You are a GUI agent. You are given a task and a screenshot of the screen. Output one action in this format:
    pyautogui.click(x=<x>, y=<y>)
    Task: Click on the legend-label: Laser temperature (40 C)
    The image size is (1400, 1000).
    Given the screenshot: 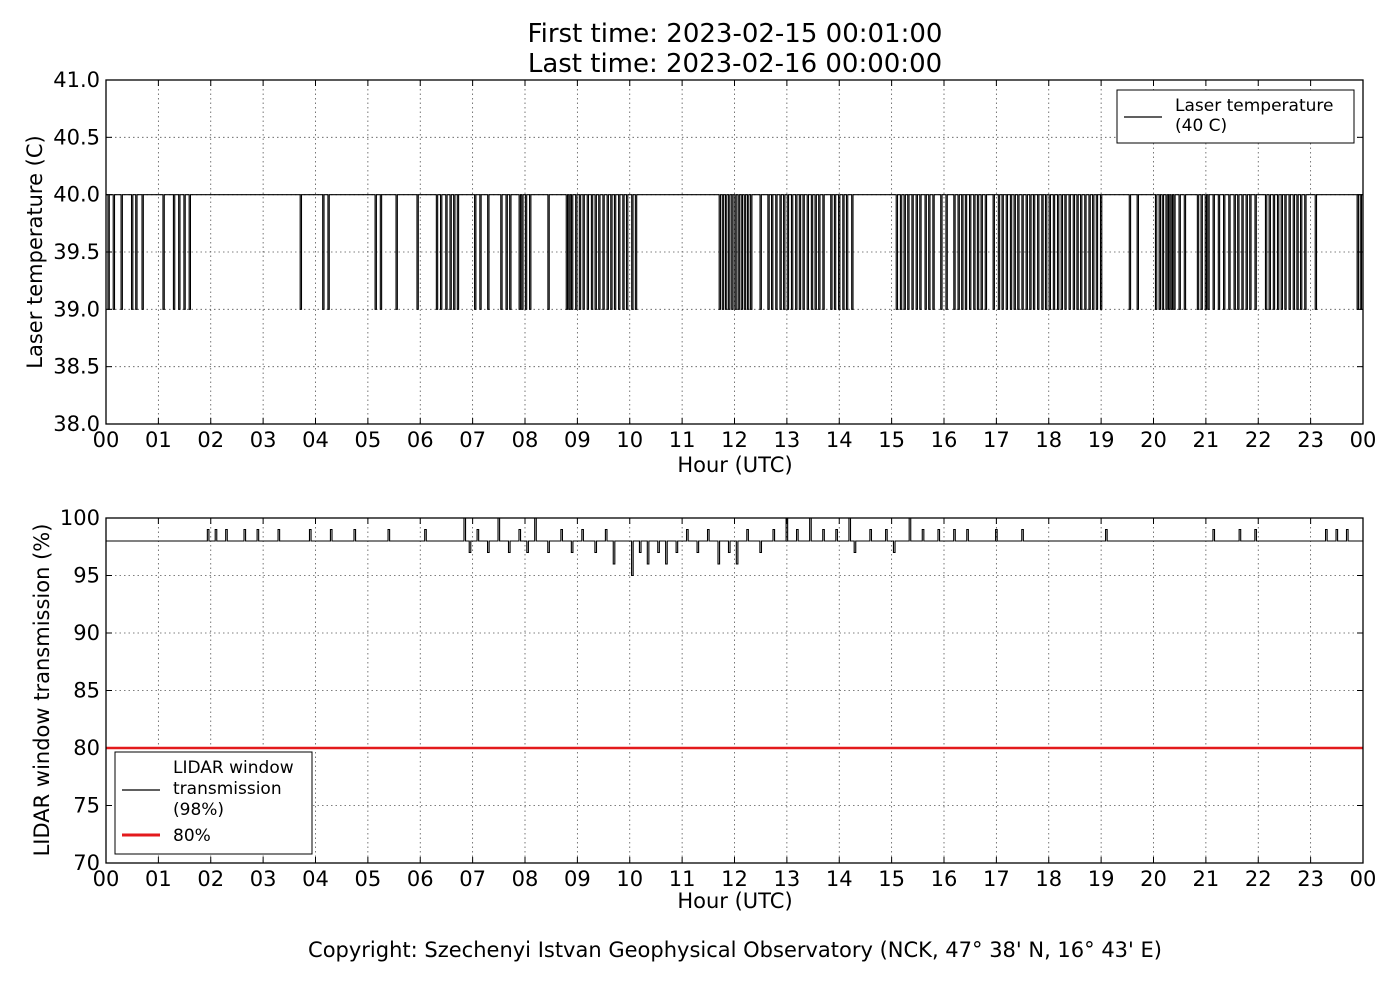 What is the action you would take?
    pyautogui.click(x=1254, y=116)
    